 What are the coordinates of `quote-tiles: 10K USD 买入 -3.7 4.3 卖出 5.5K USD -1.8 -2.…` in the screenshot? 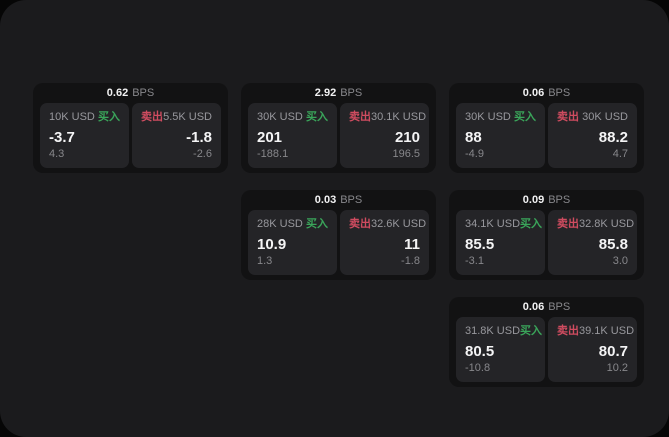 It's located at (130, 135).